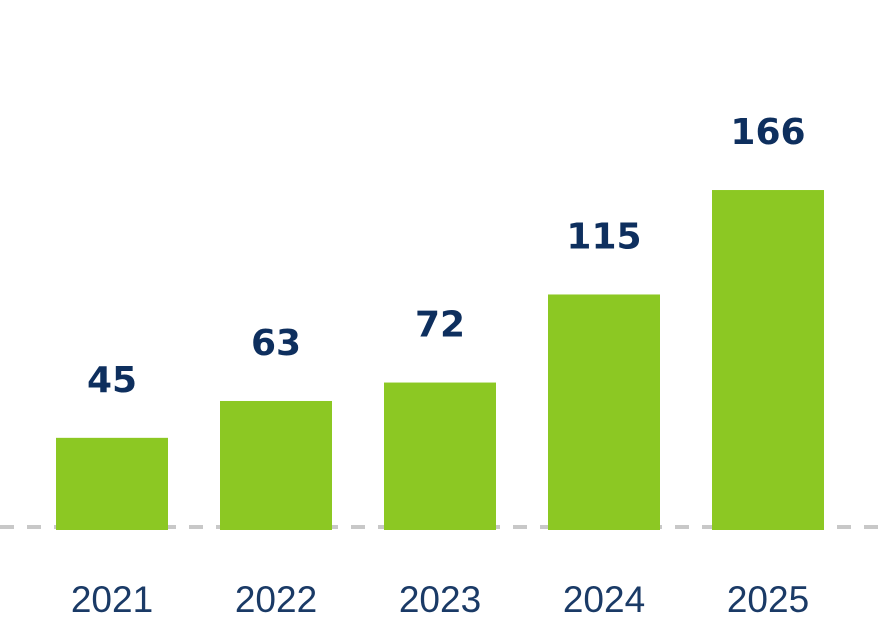  I want to click on value-label-2023: 72, so click(440, 325).